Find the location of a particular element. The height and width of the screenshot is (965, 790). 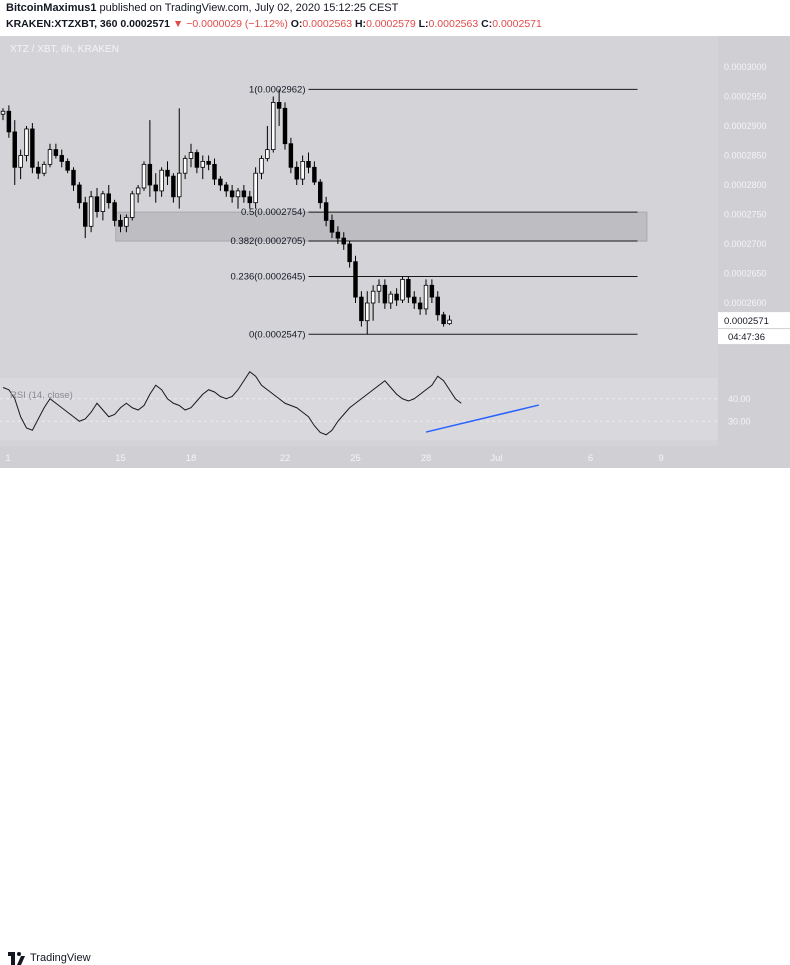

symbol-label: KRAKEN:XTZXBT, 360 is located at coordinates (62, 24).